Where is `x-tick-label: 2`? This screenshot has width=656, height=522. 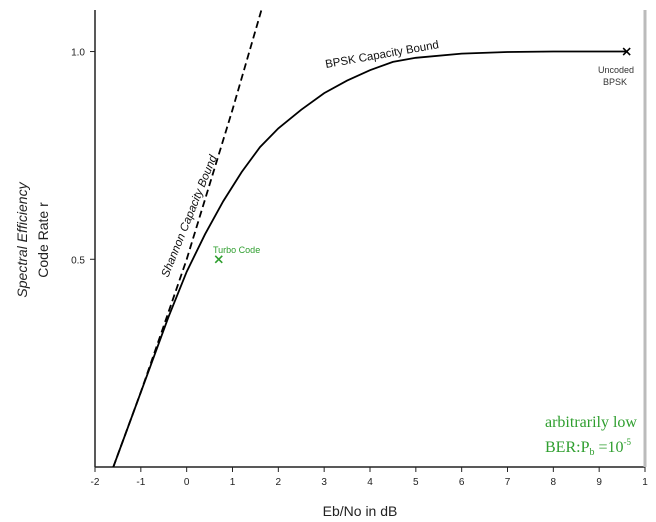
x-tick-label: 2 is located at coordinates (279, 482).